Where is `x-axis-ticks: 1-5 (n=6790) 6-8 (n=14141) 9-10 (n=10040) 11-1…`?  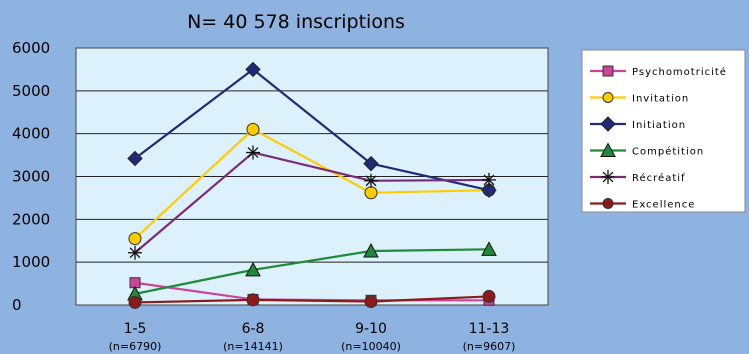
x-axis-ticks: 1-5 (n=6790) 6-8 (n=14141) 9-10 (n=10040) 11-1… is located at coordinates (312, 337).